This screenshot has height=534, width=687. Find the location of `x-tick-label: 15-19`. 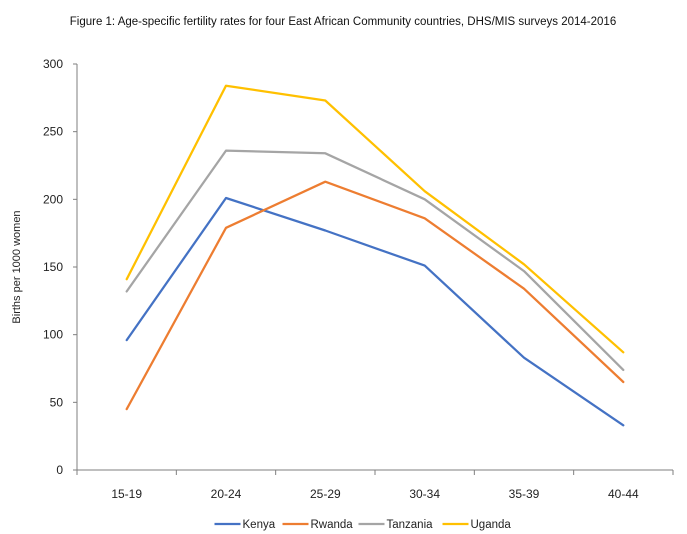

x-tick-label: 15-19 is located at coordinates (126, 494).